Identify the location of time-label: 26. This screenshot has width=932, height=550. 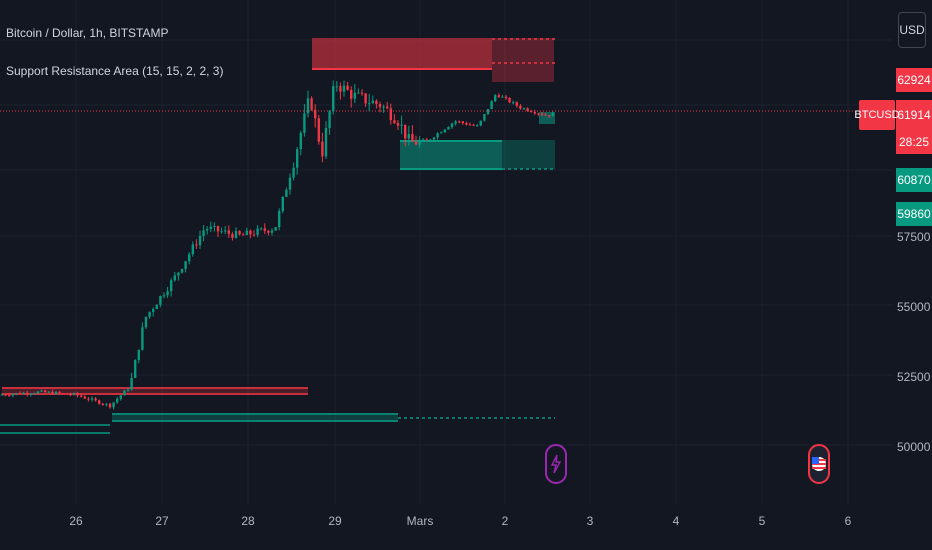
(76, 521).